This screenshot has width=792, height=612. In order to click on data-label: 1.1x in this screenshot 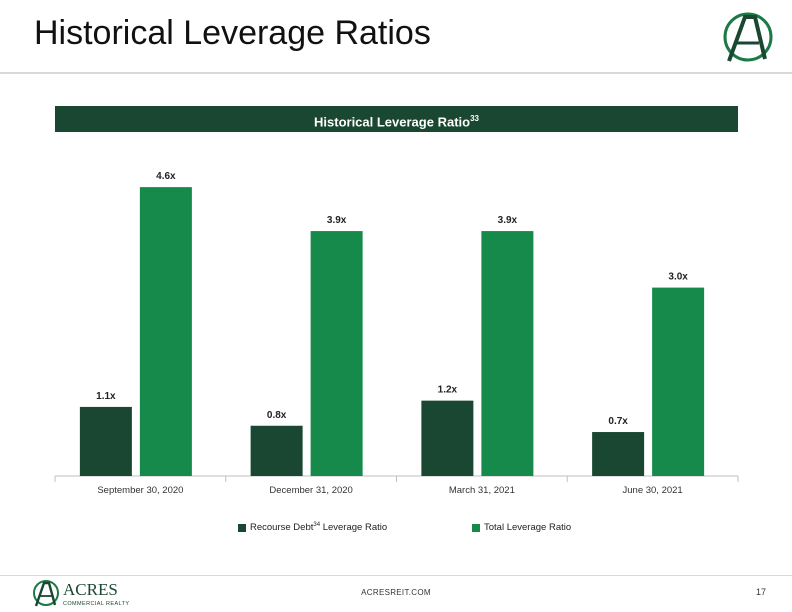, I will do `click(106, 396)`.